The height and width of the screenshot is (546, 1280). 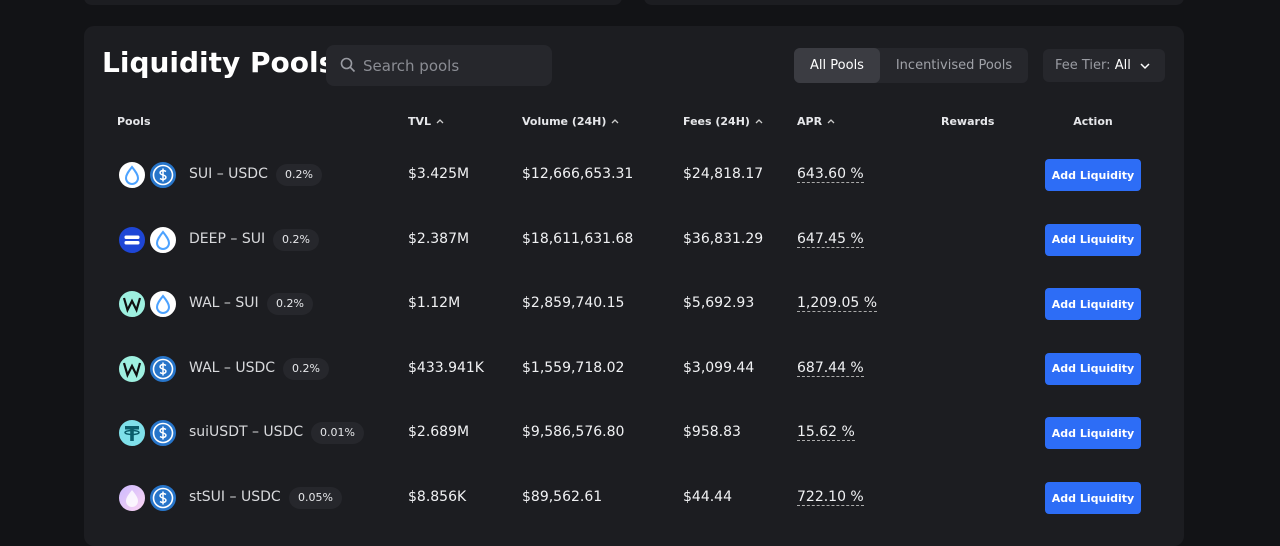 What do you see at coordinates (227, 238) in the screenshot?
I see `pool-pair: DEEP – SUI` at bounding box center [227, 238].